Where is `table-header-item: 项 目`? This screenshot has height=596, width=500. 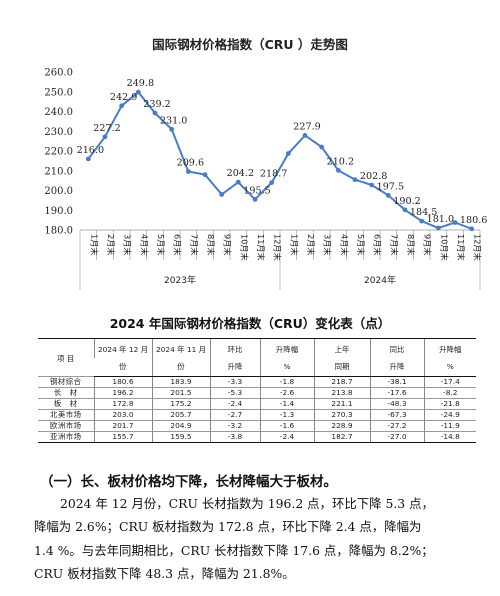 table-header-item: 项 目 is located at coordinates (66, 357).